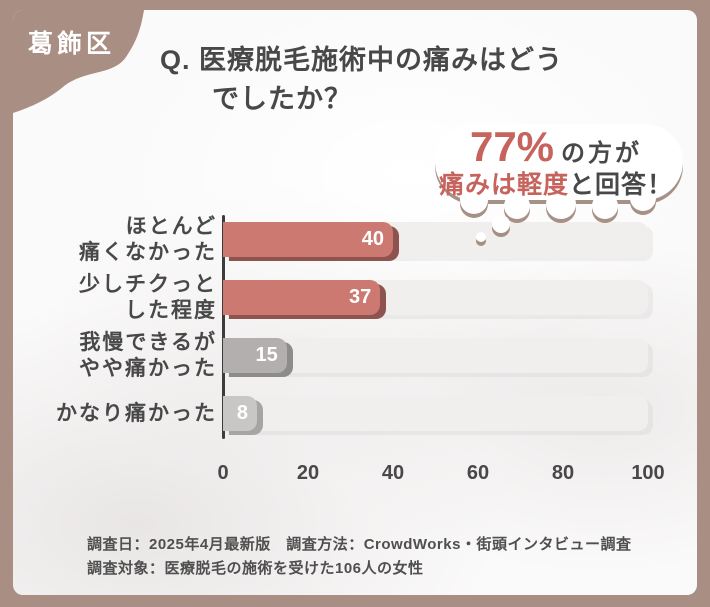 This screenshot has height=607, width=710. What do you see at coordinates (501, 224) in the screenshot?
I see `thought-trail-dot-large` at bounding box center [501, 224].